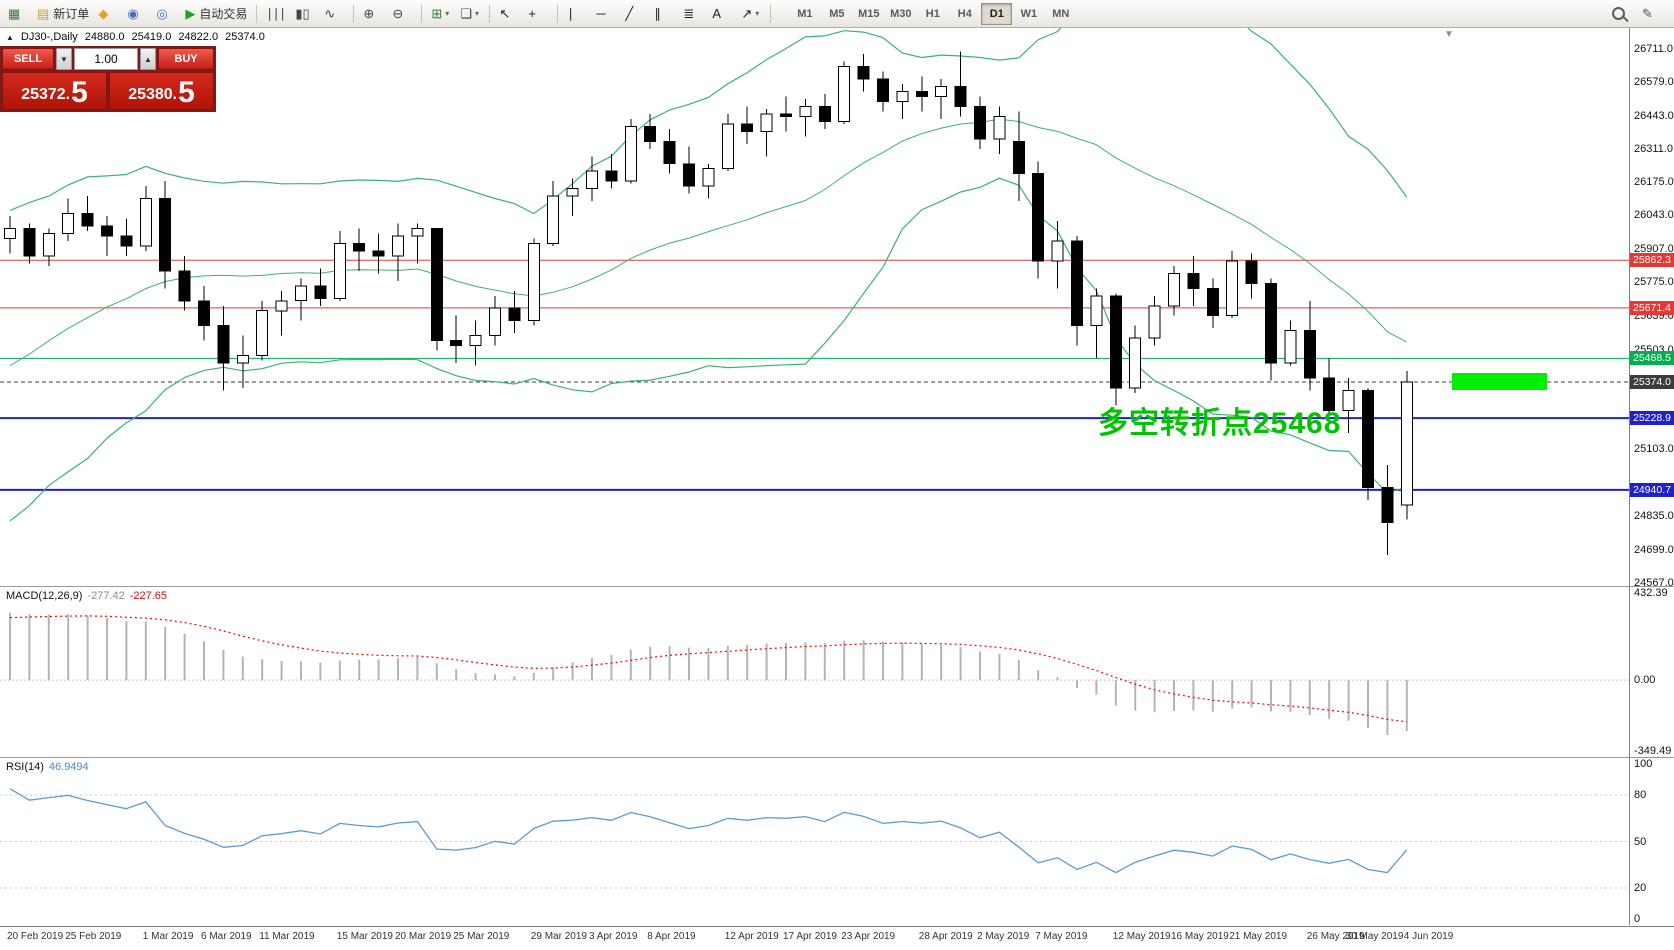 The image size is (1674, 950). I want to click on time-axis-label: 20 Mar 2019, so click(423, 936).